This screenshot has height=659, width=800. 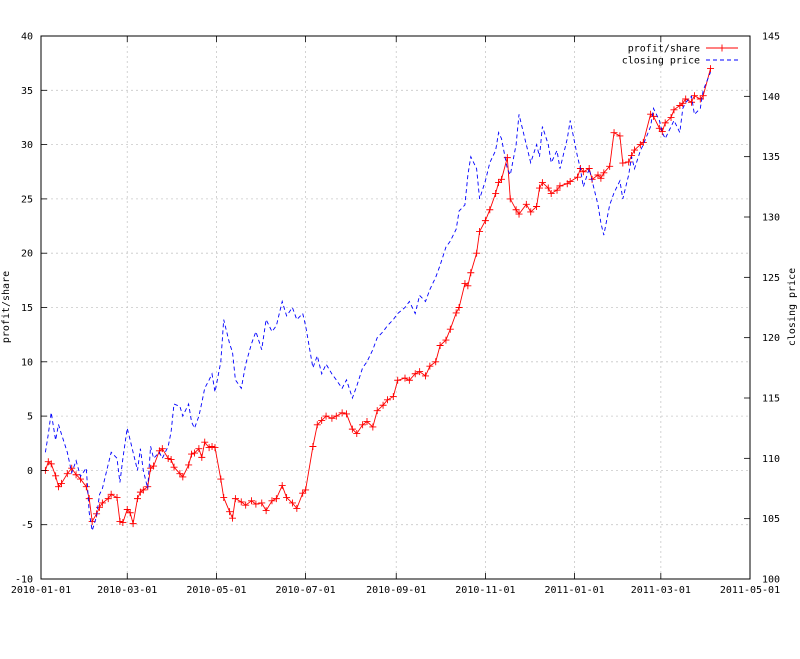 What do you see at coordinates (27, 308) in the screenshot?
I see `y-tick-label: 15` at bounding box center [27, 308].